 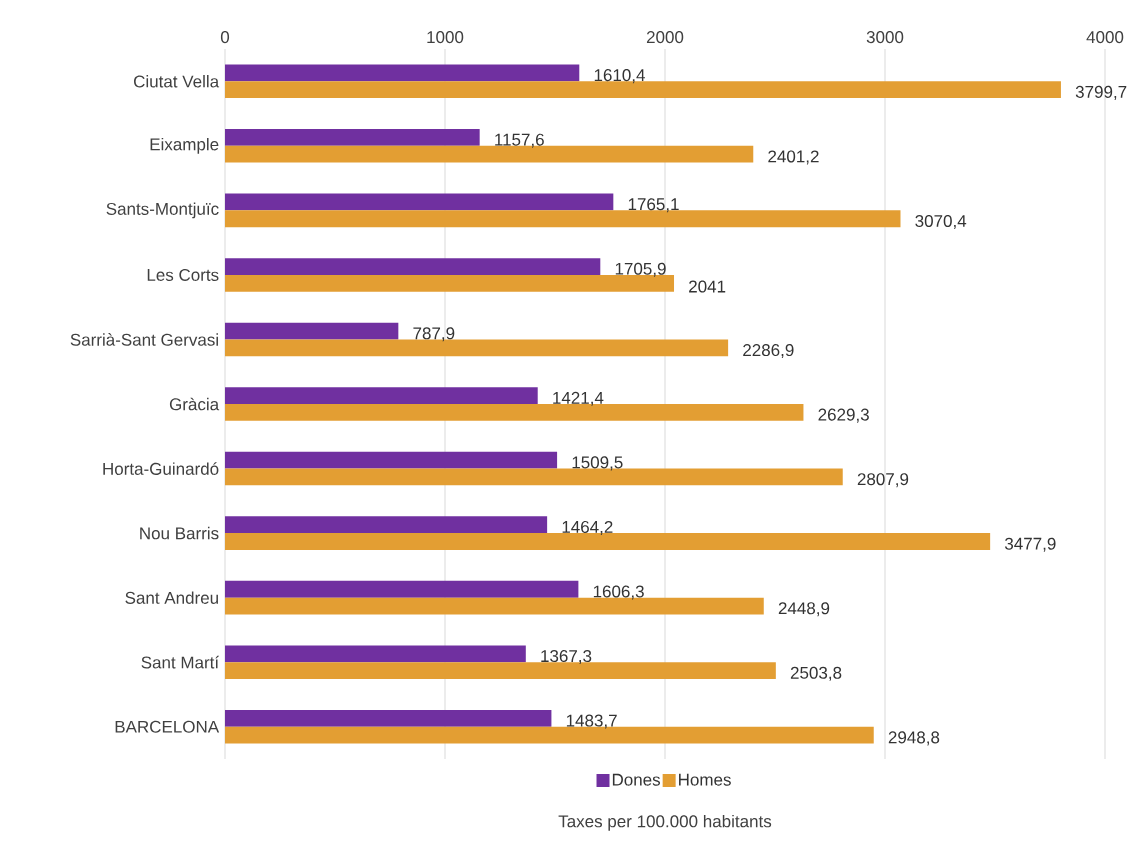 I want to click on data-label: 1606,3, so click(x=618, y=592).